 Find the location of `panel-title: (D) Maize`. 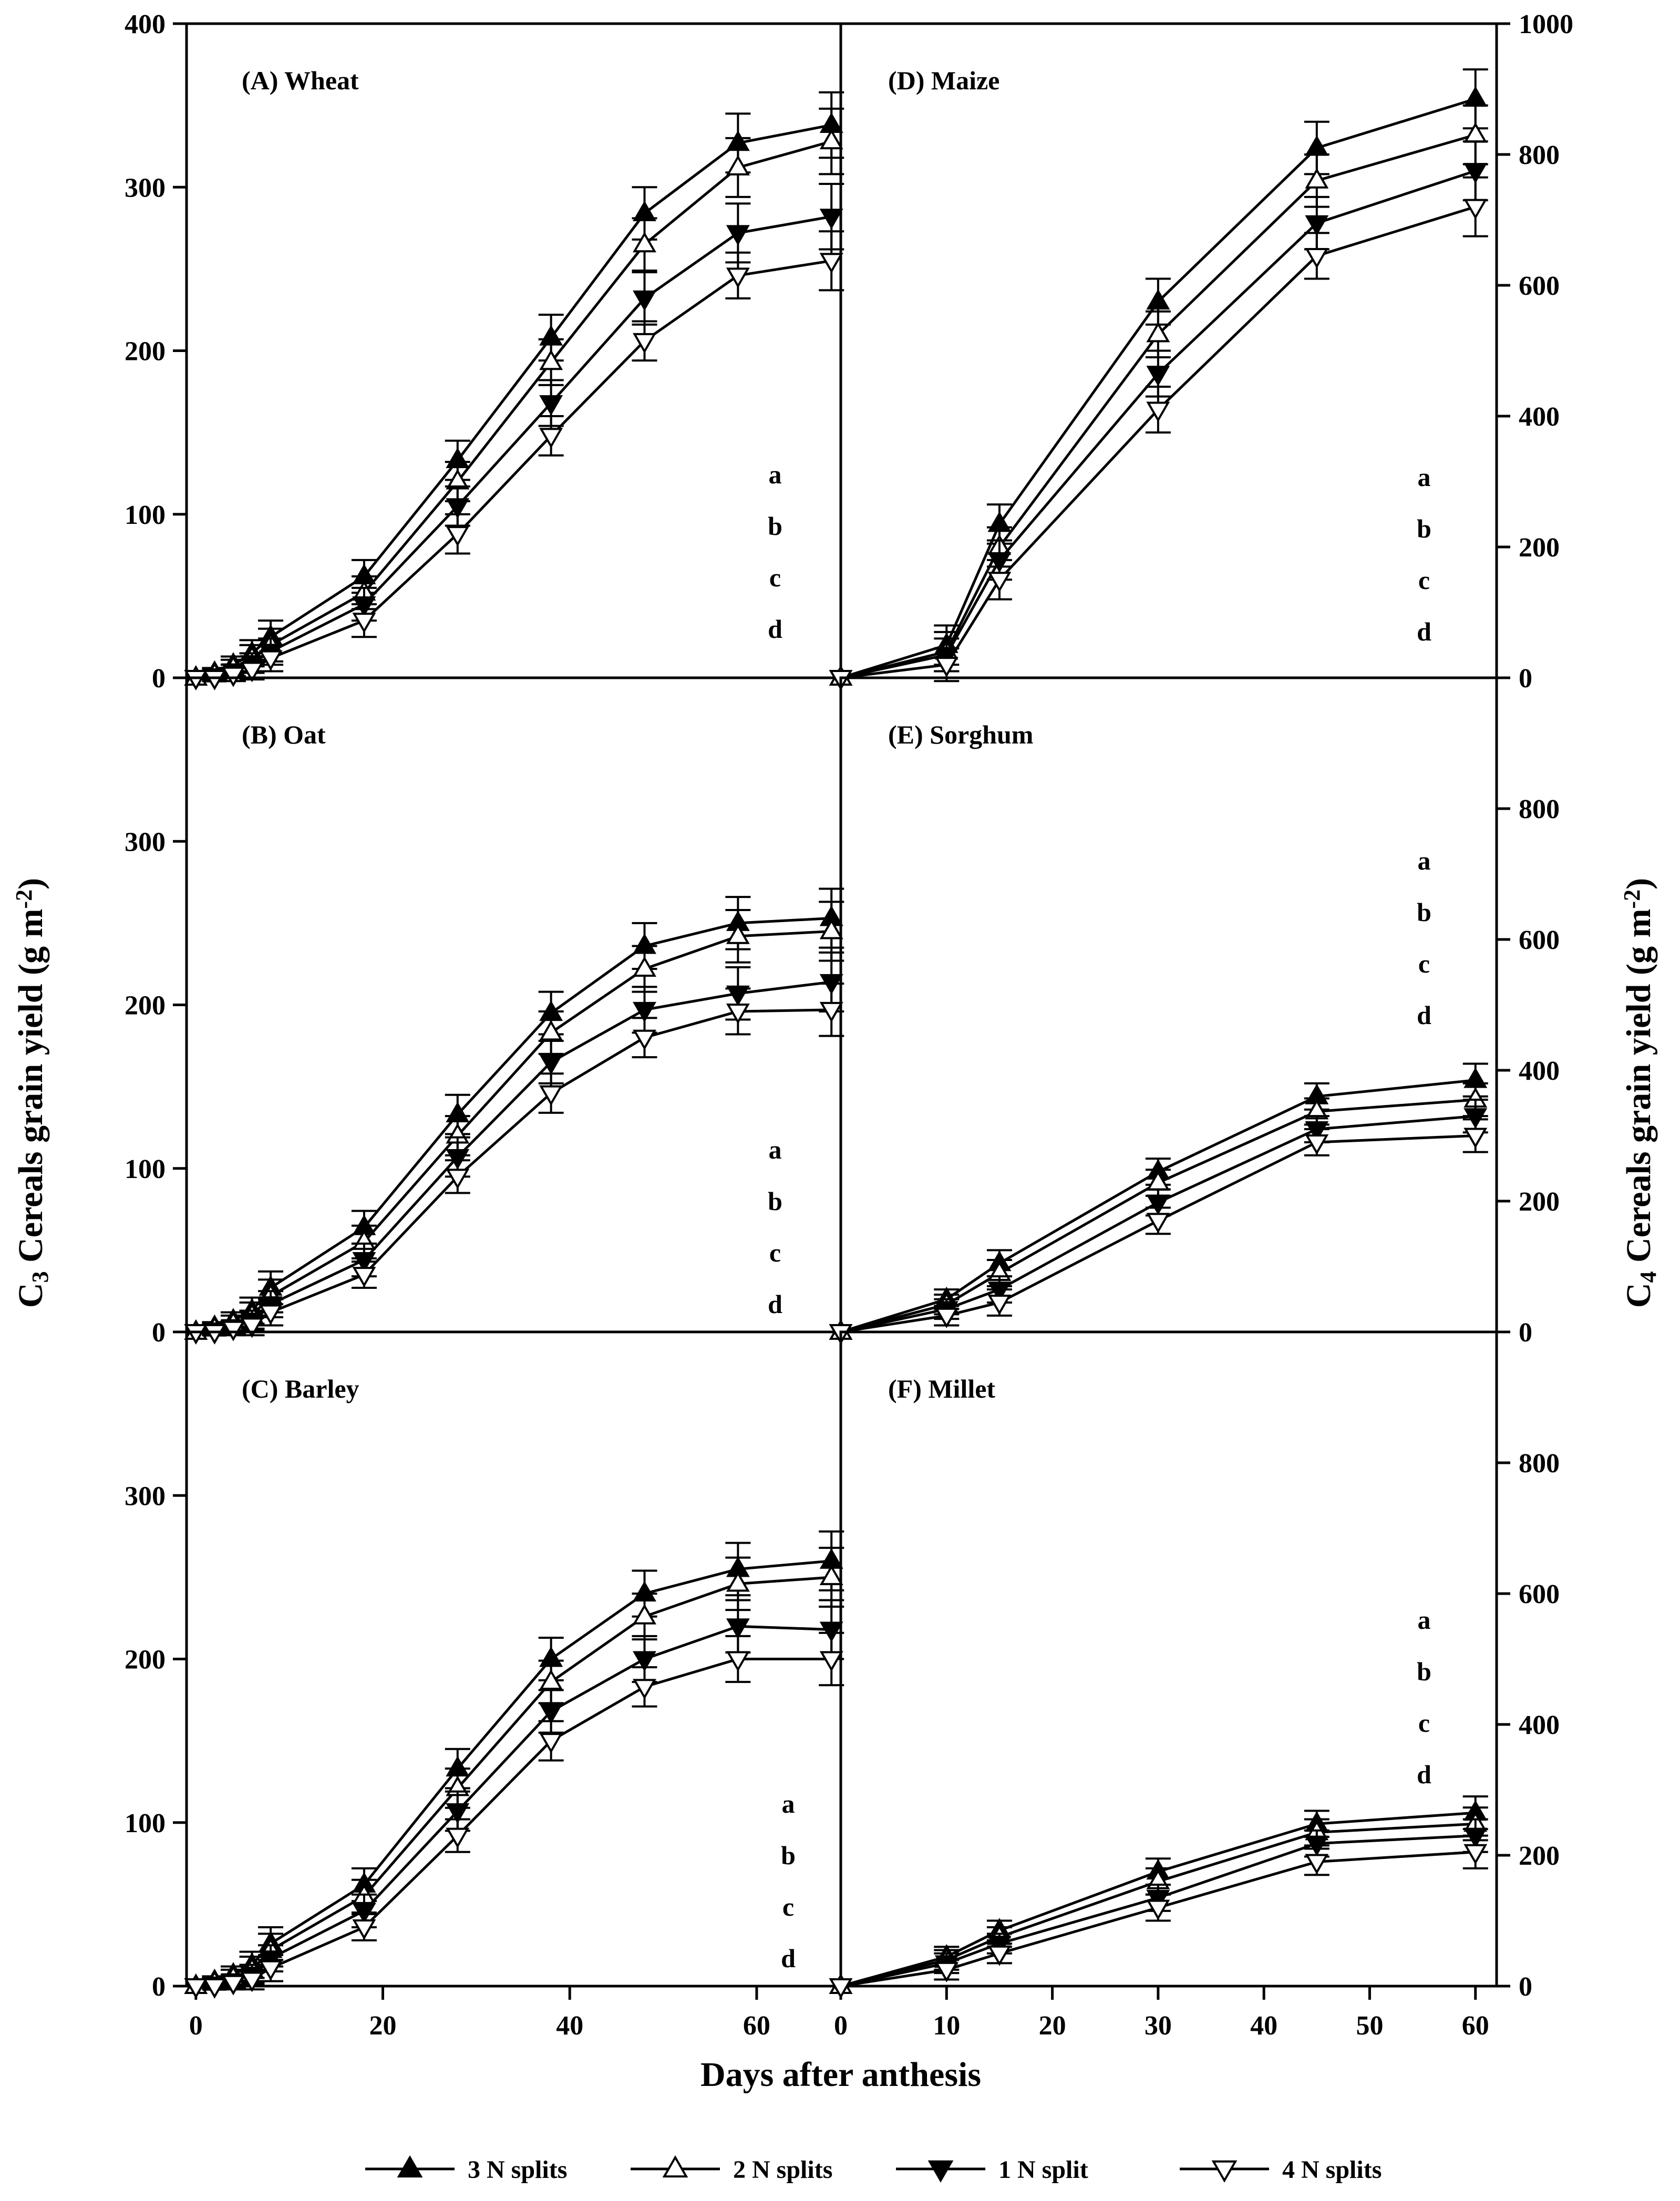

panel-title: (D) Maize is located at coordinates (943, 81).